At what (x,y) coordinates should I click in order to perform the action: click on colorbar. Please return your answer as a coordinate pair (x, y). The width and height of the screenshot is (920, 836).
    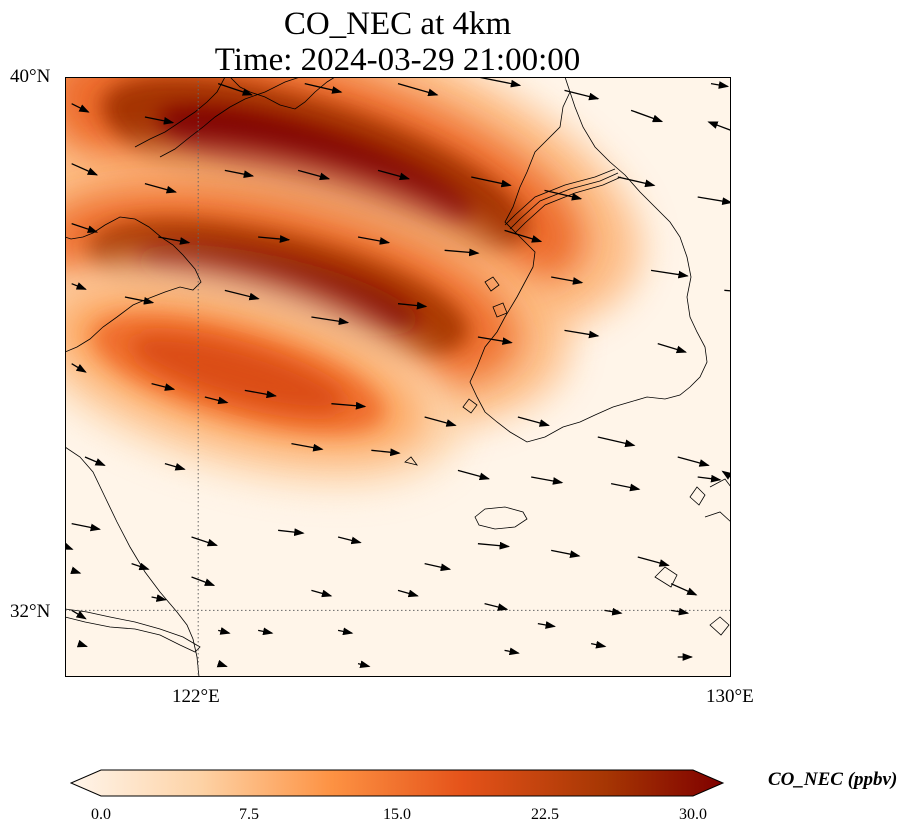
    Looking at the image, I should click on (397, 783).